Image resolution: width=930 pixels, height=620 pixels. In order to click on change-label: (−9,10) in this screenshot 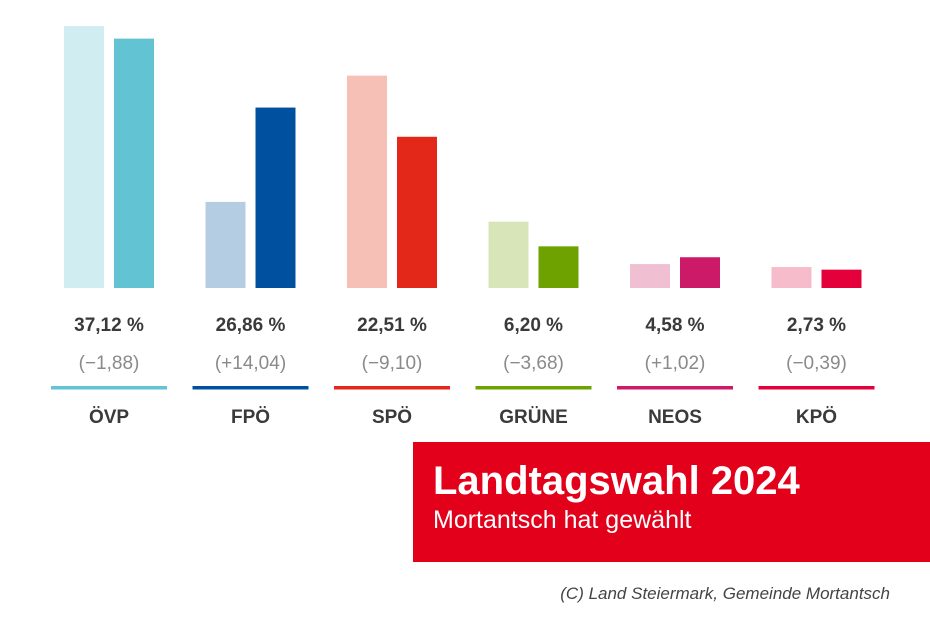, I will do `click(392, 363)`.